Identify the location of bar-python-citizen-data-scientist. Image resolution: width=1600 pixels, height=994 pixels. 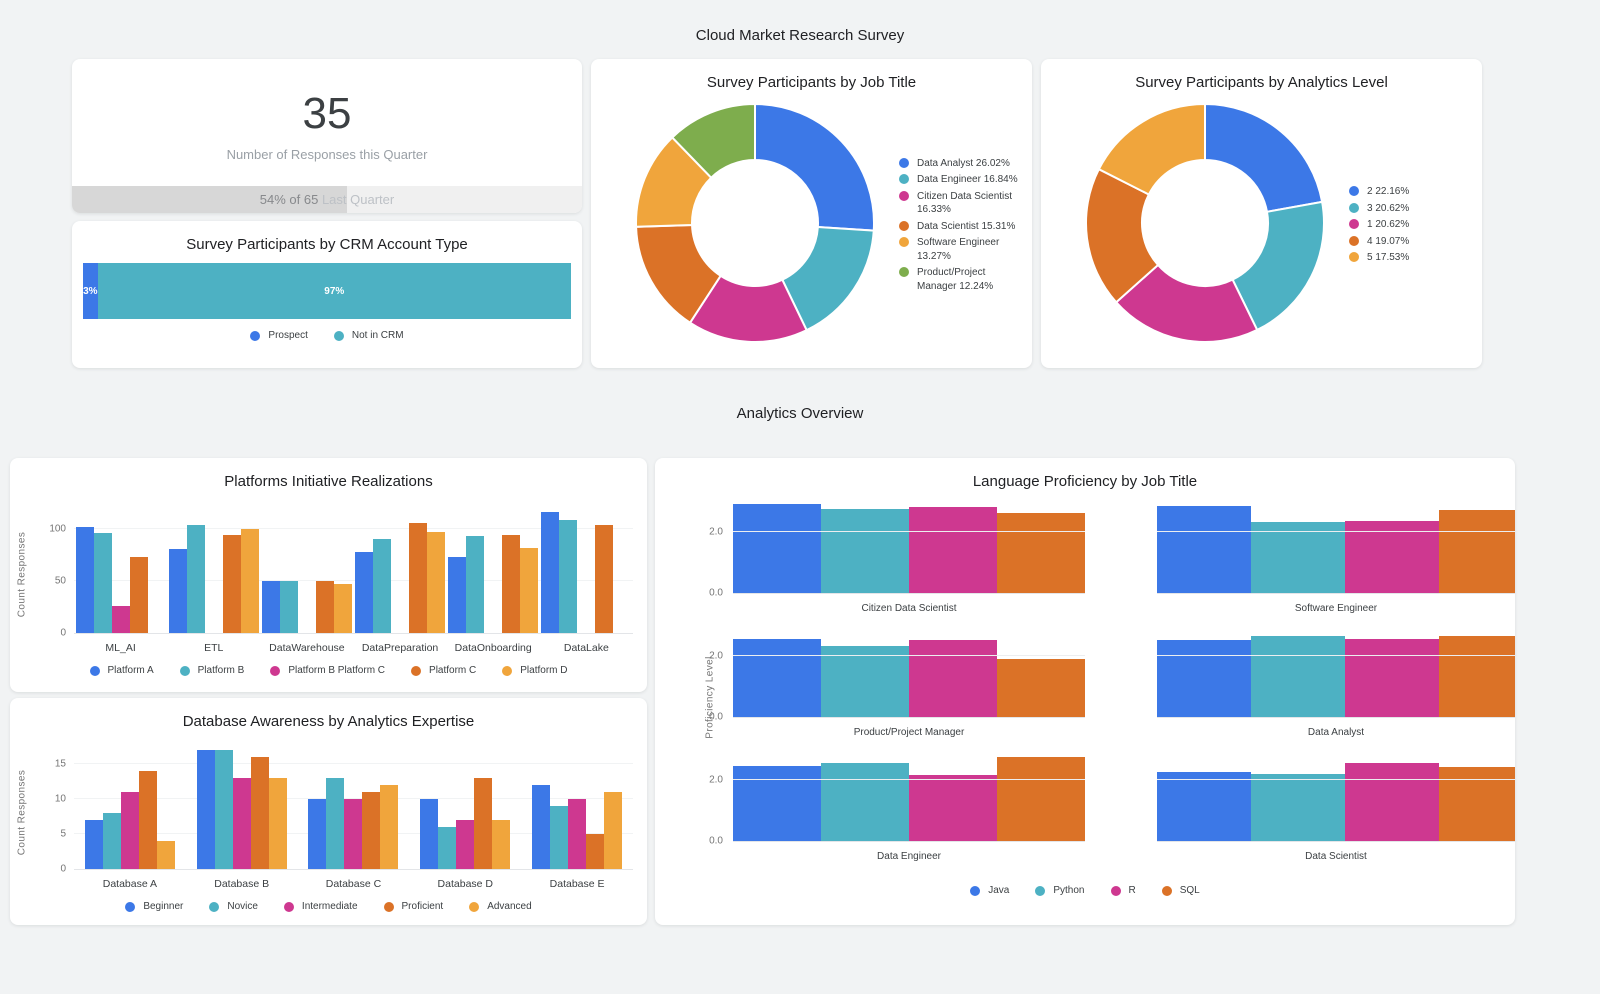
(865, 550).